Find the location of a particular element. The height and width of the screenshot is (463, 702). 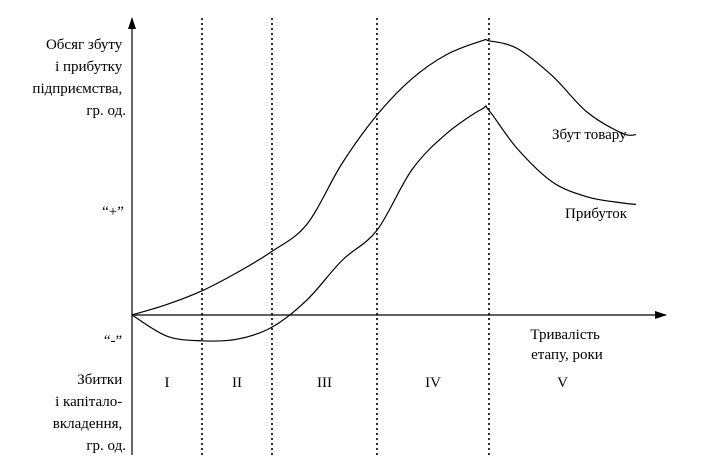

x-axis-label-line: Тривалість is located at coordinates (565, 335).